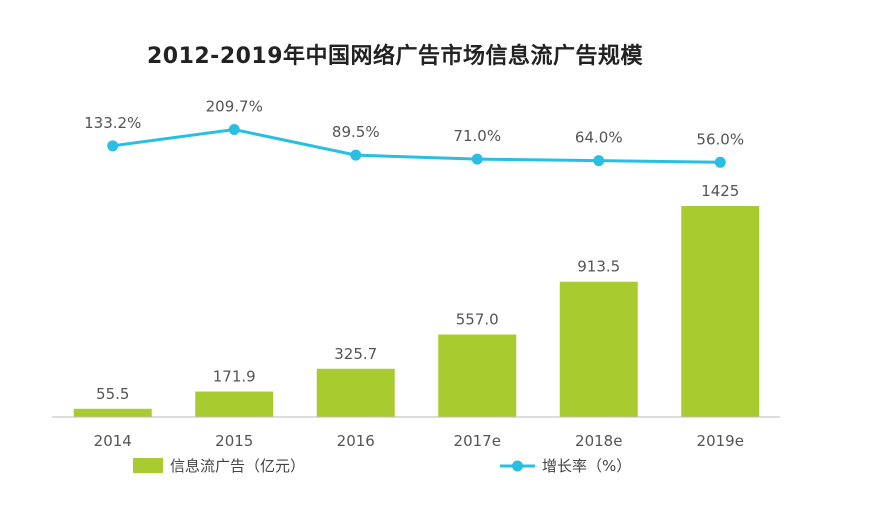 The image size is (872, 530). Describe the element at coordinates (356, 132) in the screenshot. I see `growth-value-label: 89.5%` at that location.